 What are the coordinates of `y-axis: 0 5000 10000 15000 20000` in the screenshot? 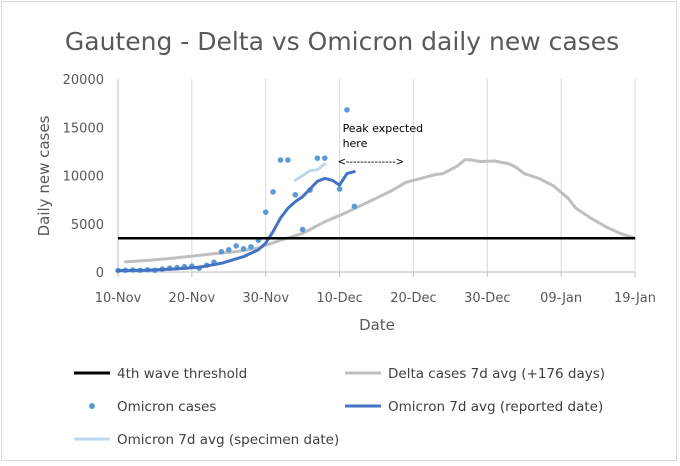 It's located at (91, 177).